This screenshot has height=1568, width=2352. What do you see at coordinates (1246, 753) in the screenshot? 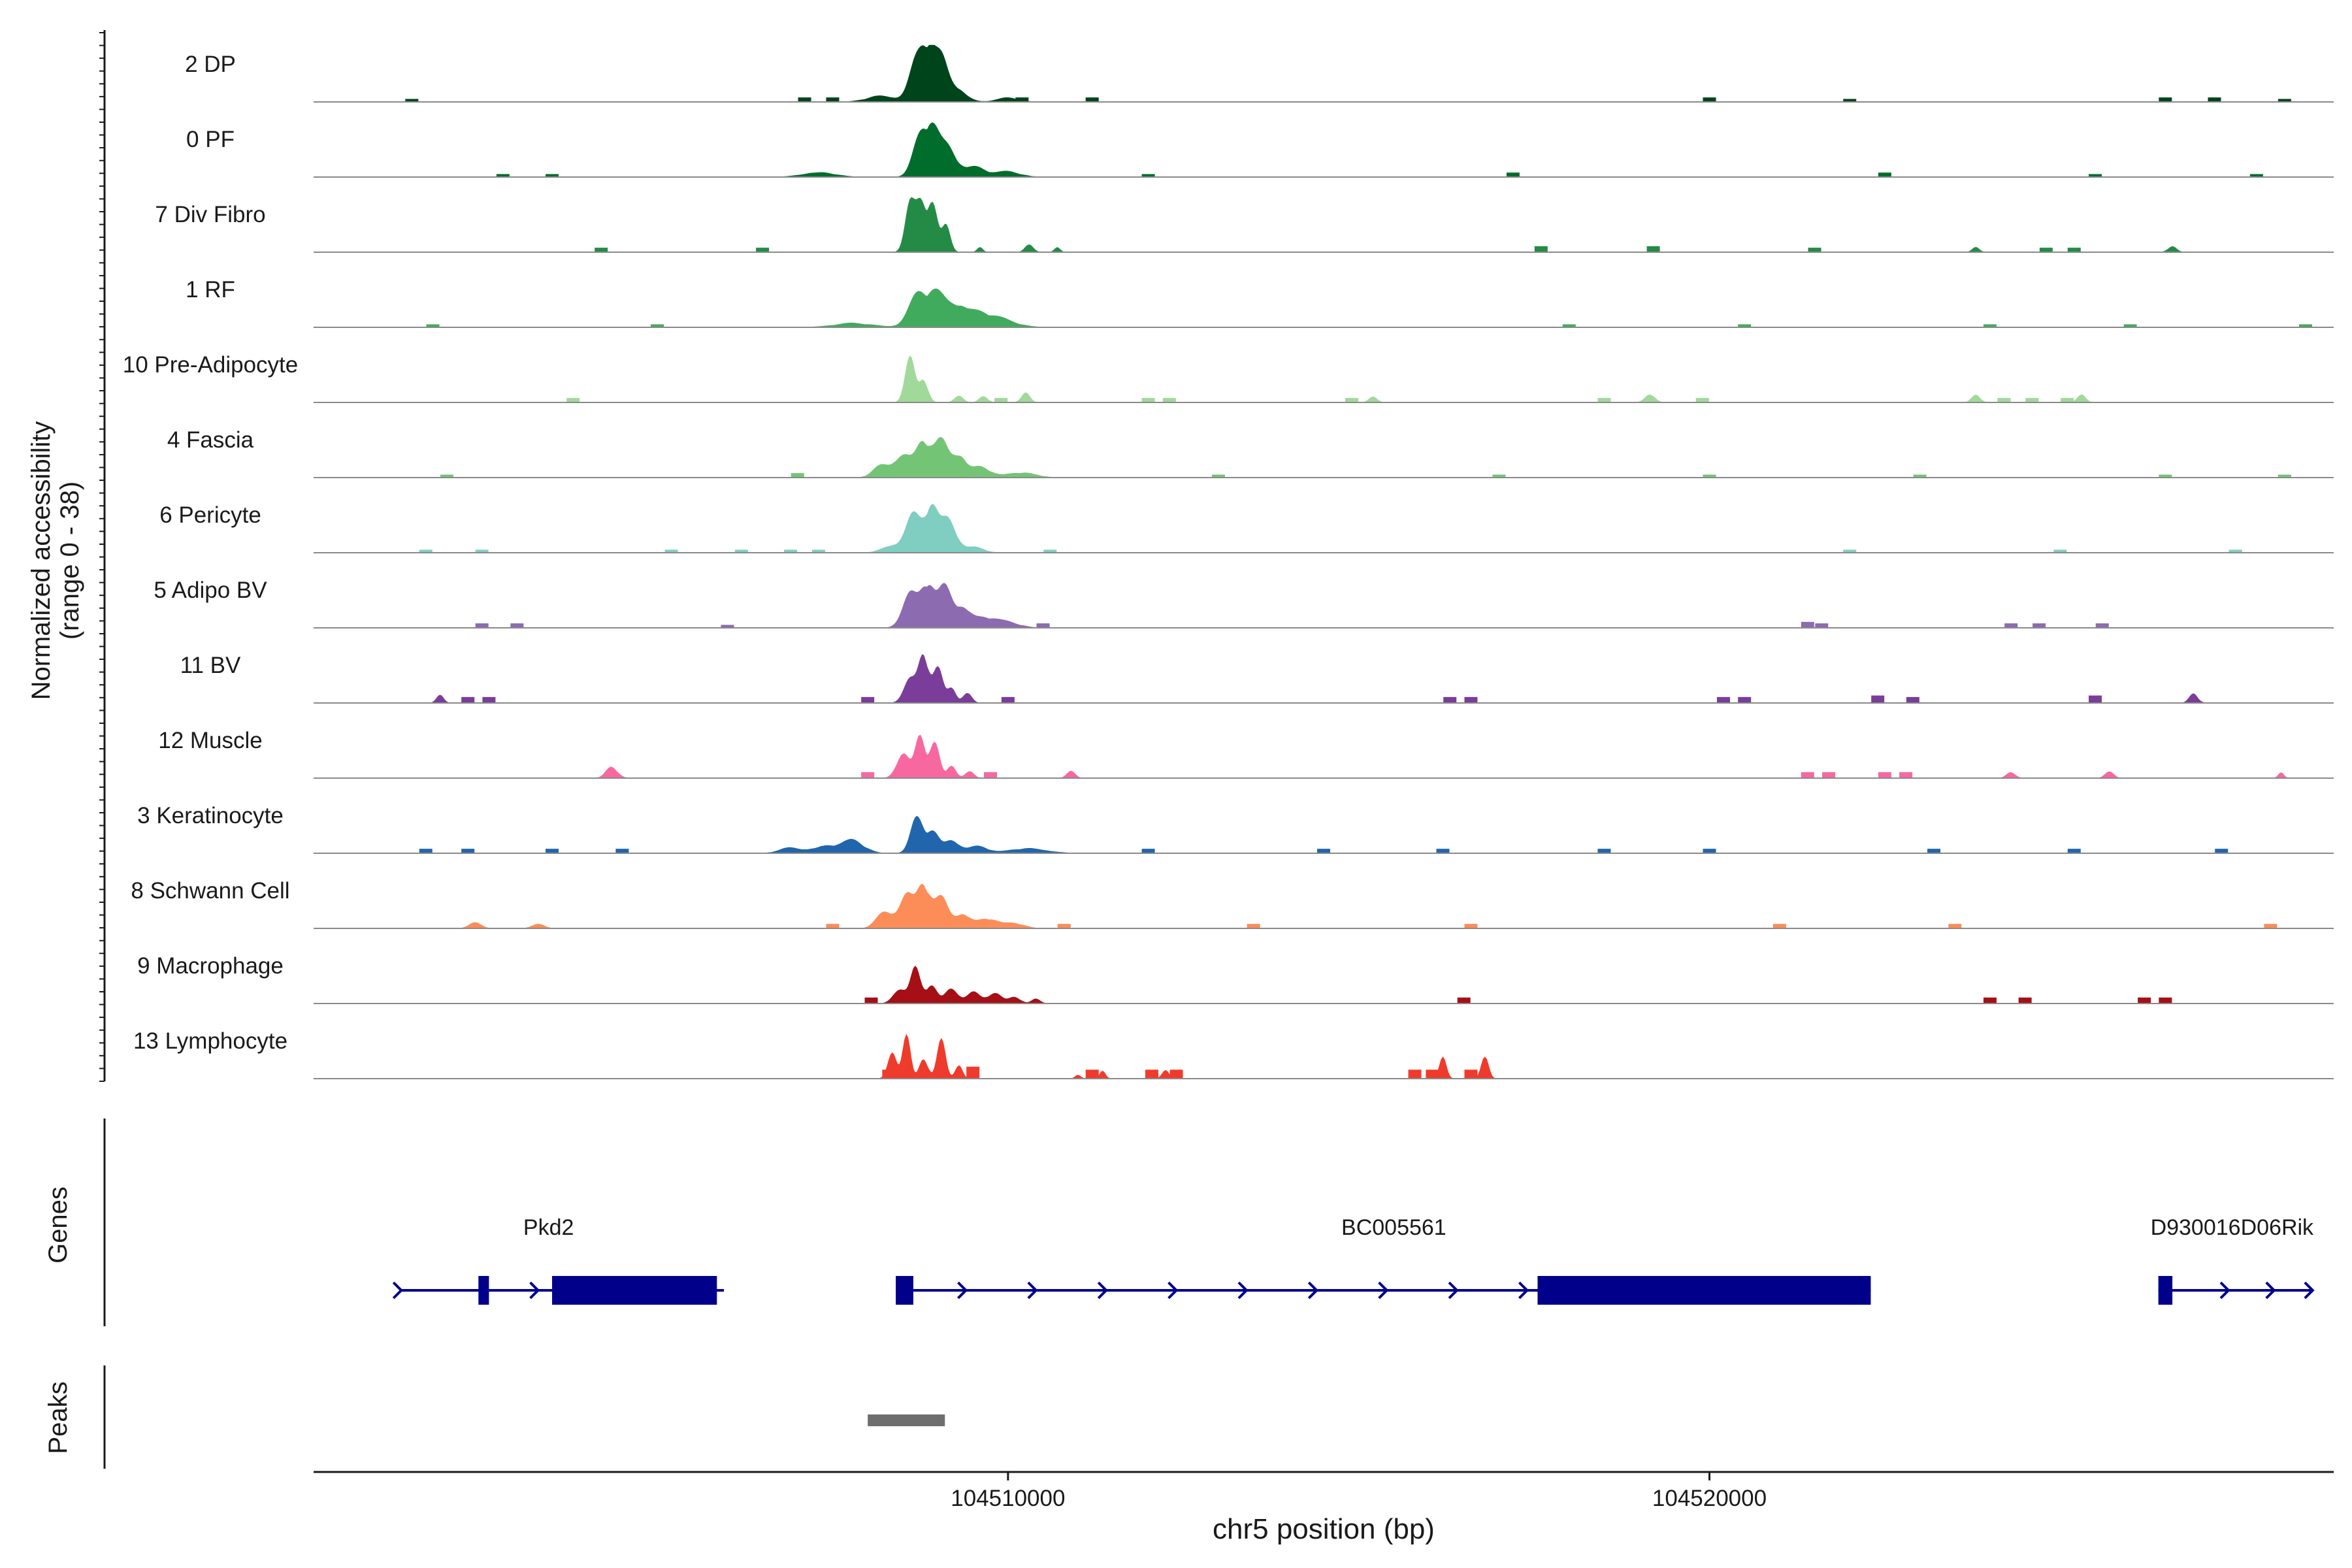
I see `track: 12 Muscle` at bounding box center [1246, 753].